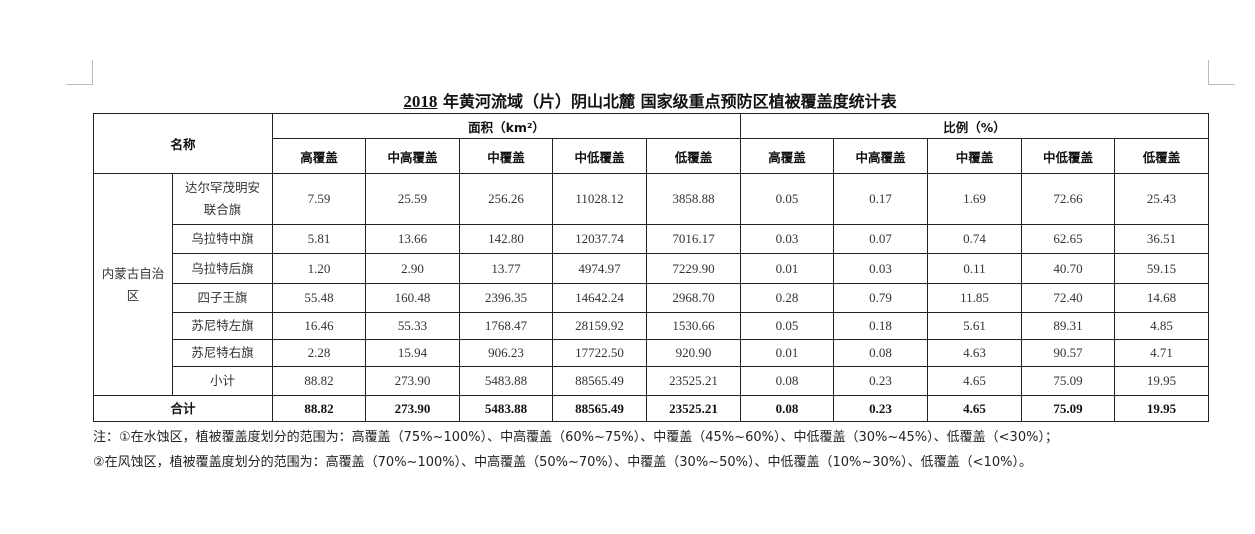 The width and height of the screenshot is (1255, 534). What do you see at coordinates (1068, 199) in the screenshot?
I see `ratio-cell: 72.66` at bounding box center [1068, 199].